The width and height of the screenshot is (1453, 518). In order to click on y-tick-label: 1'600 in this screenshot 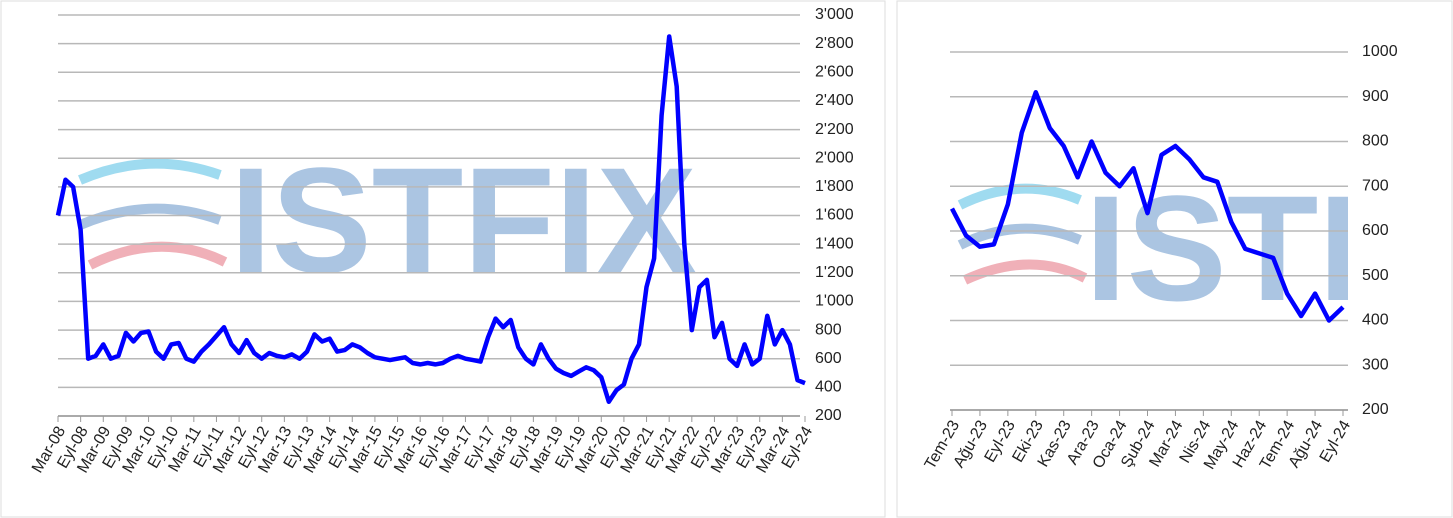, I will do `click(834, 215)`.